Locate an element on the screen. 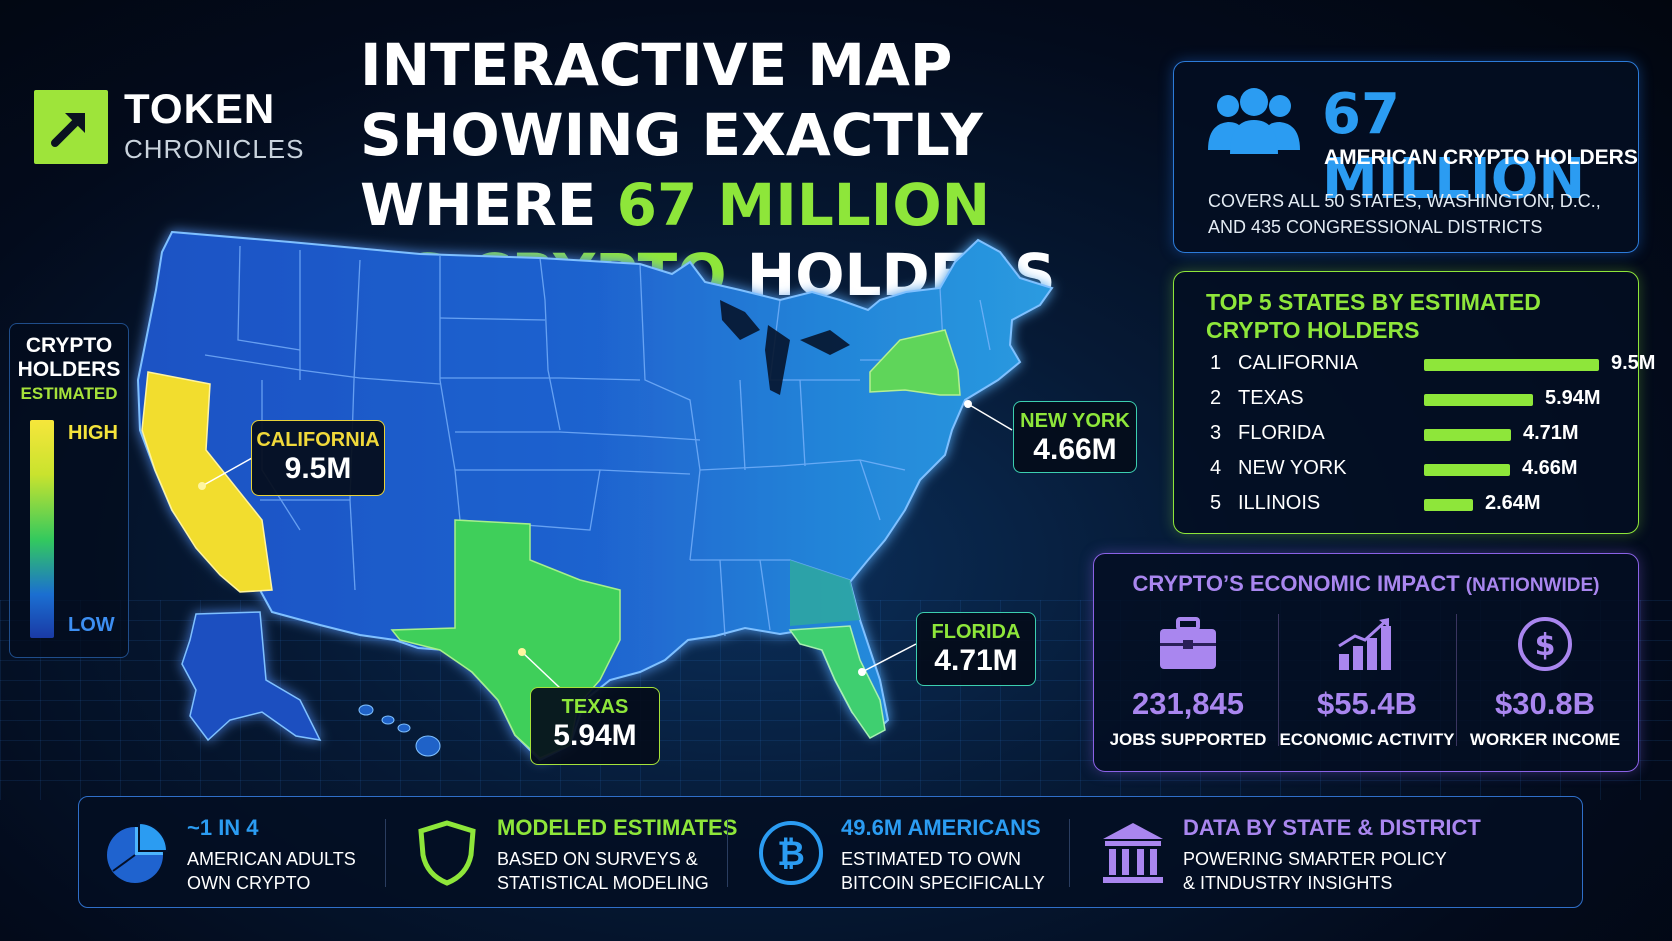  fact-bitcoin-desc-line1: ESTIMATED TO OWN is located at coordinates (931, 859).